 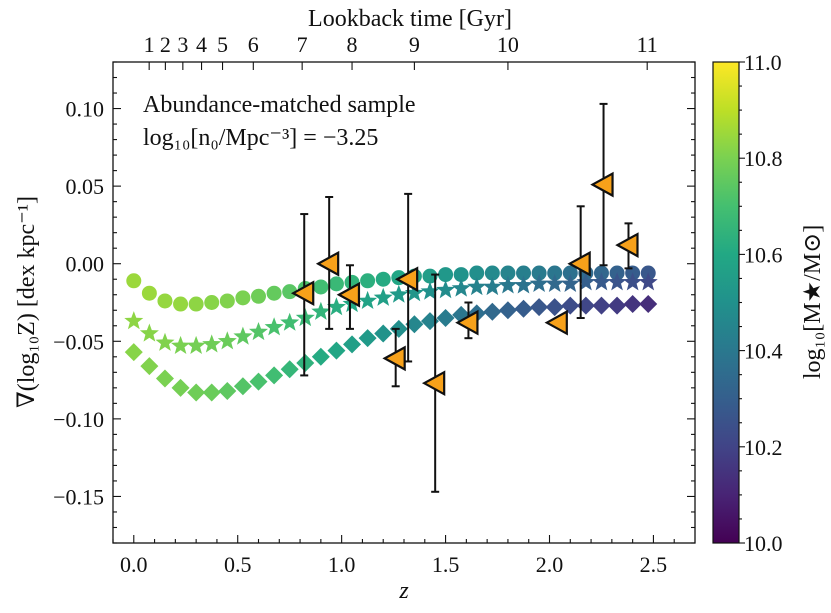 I want to click on y-tick-label: −0.10, so click(x=78, y=419).